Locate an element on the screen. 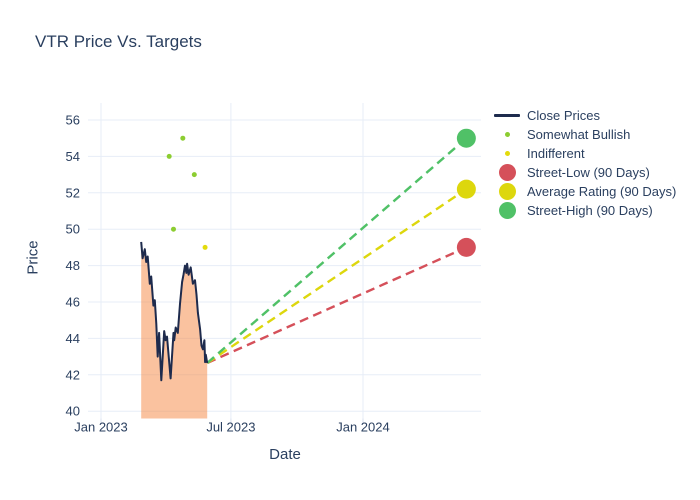 The image size is (700, 500). x-tick-label: Jan 2023 is located at coordinates (101, 427).